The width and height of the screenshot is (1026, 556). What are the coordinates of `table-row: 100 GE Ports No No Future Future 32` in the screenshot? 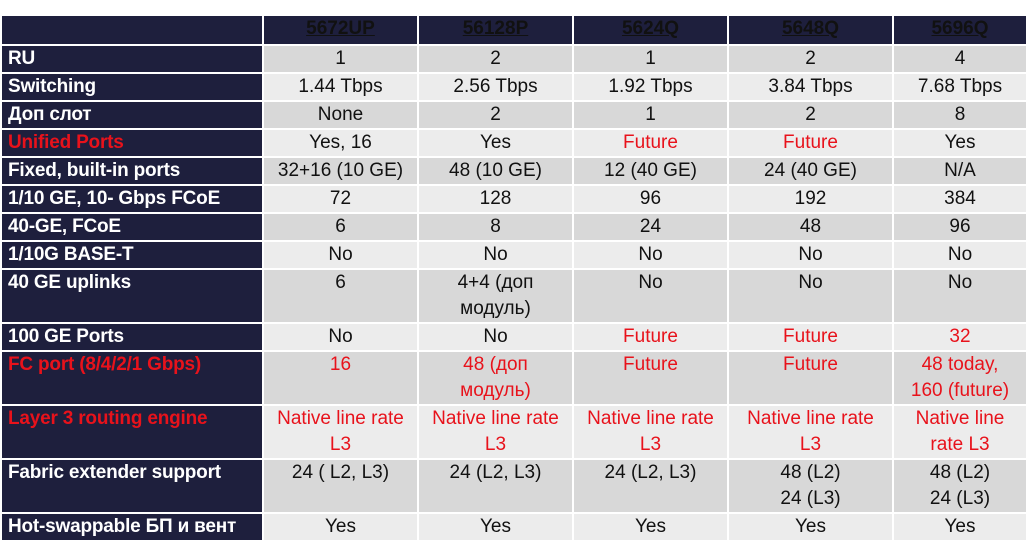 It's located at (513, 337).